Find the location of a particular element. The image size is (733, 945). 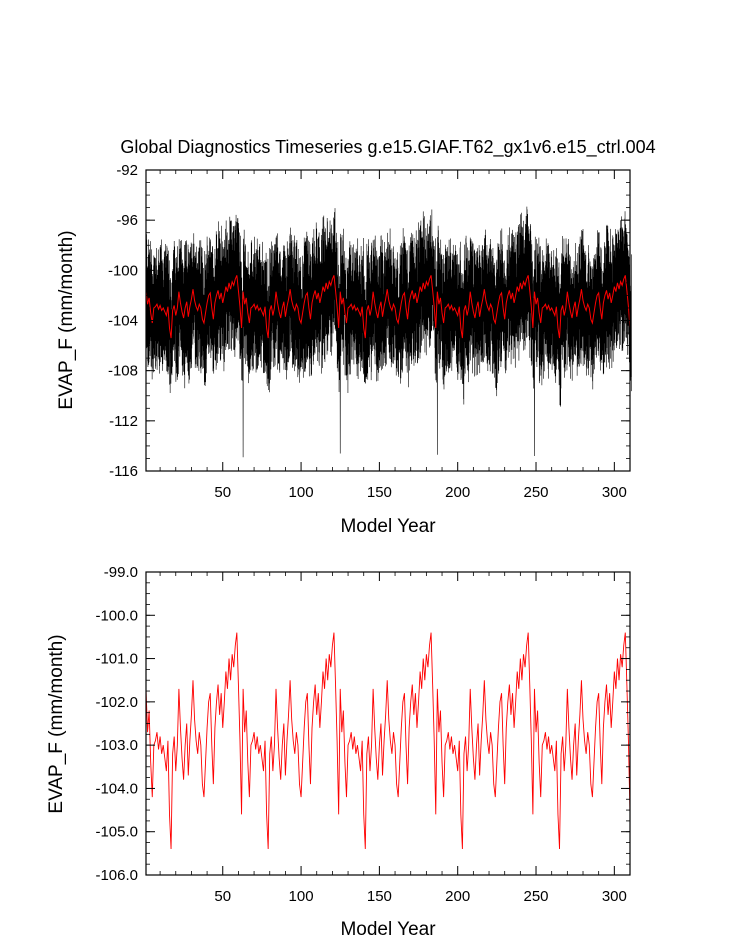

bottom-x-tick-label: 300 is located at coordinates (614, 896).